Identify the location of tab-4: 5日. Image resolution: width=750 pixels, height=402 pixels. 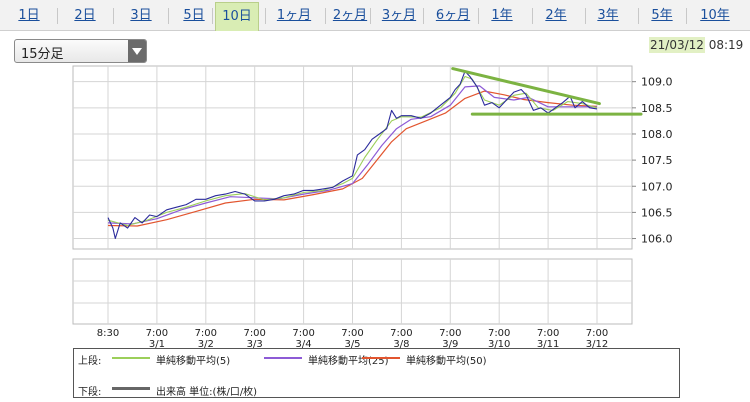
(194, 15).